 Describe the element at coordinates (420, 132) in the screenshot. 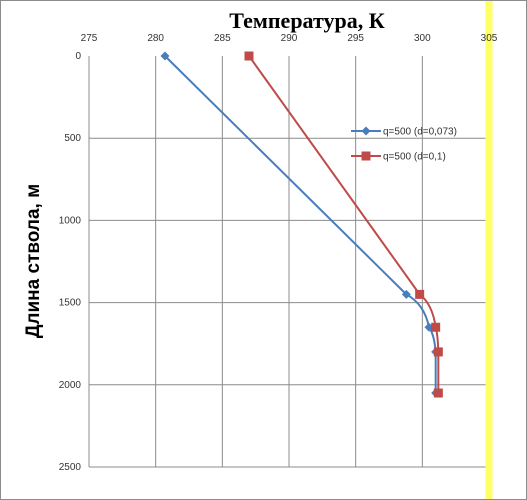

I see `legend-label-1: q=500 (d=0,073)` at that location.